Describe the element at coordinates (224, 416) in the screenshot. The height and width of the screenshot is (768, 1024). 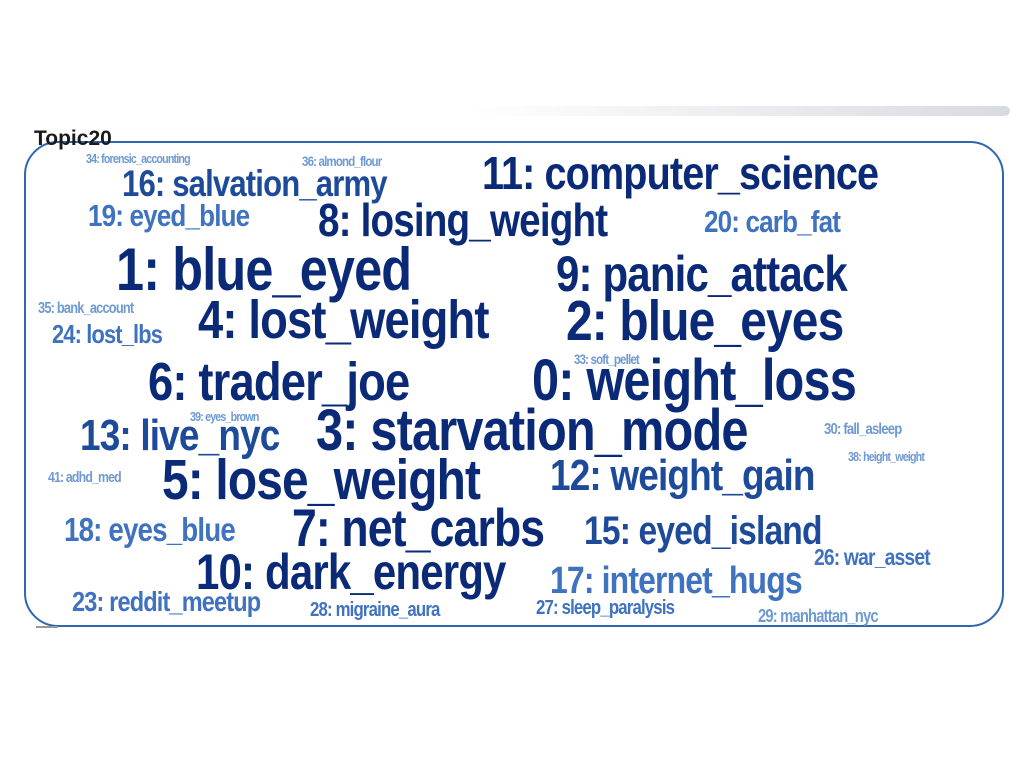
I see `word-w39: 39: eyes_brown` at that location.